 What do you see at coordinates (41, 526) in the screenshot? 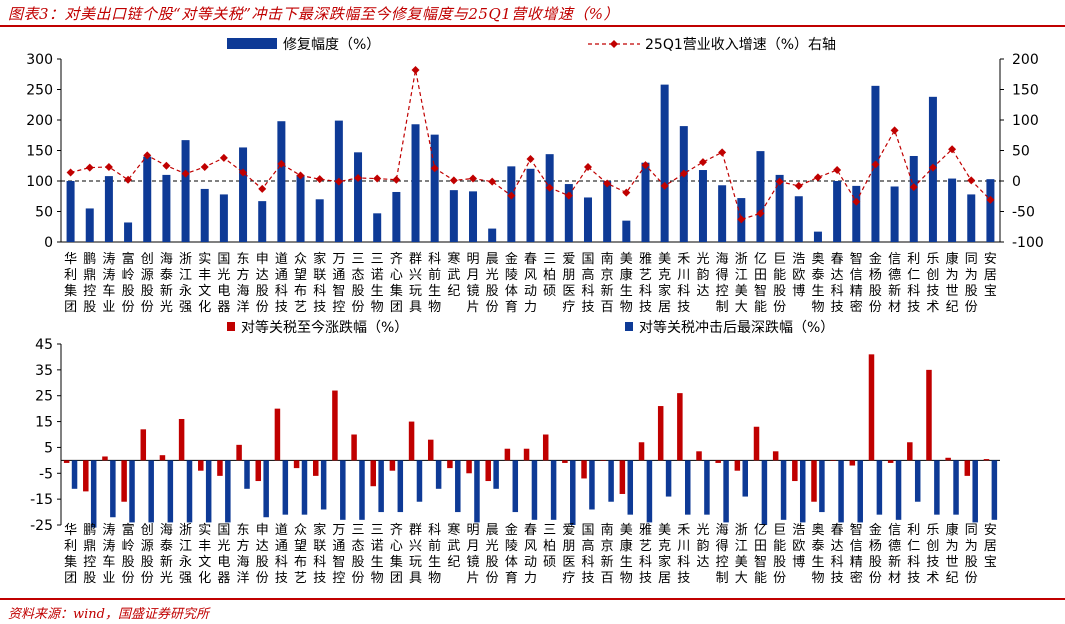
I see `c2-tick-label: -25` at bounding box center [41, 526].